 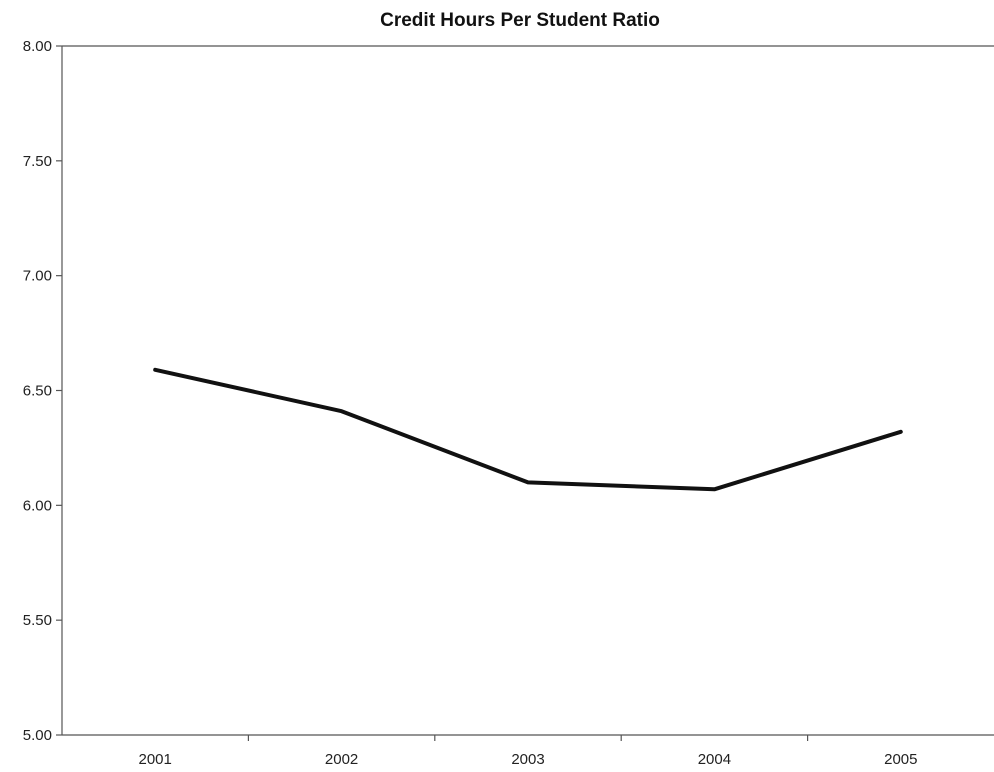 I want to click on series-line, so click(x=528, y=429).